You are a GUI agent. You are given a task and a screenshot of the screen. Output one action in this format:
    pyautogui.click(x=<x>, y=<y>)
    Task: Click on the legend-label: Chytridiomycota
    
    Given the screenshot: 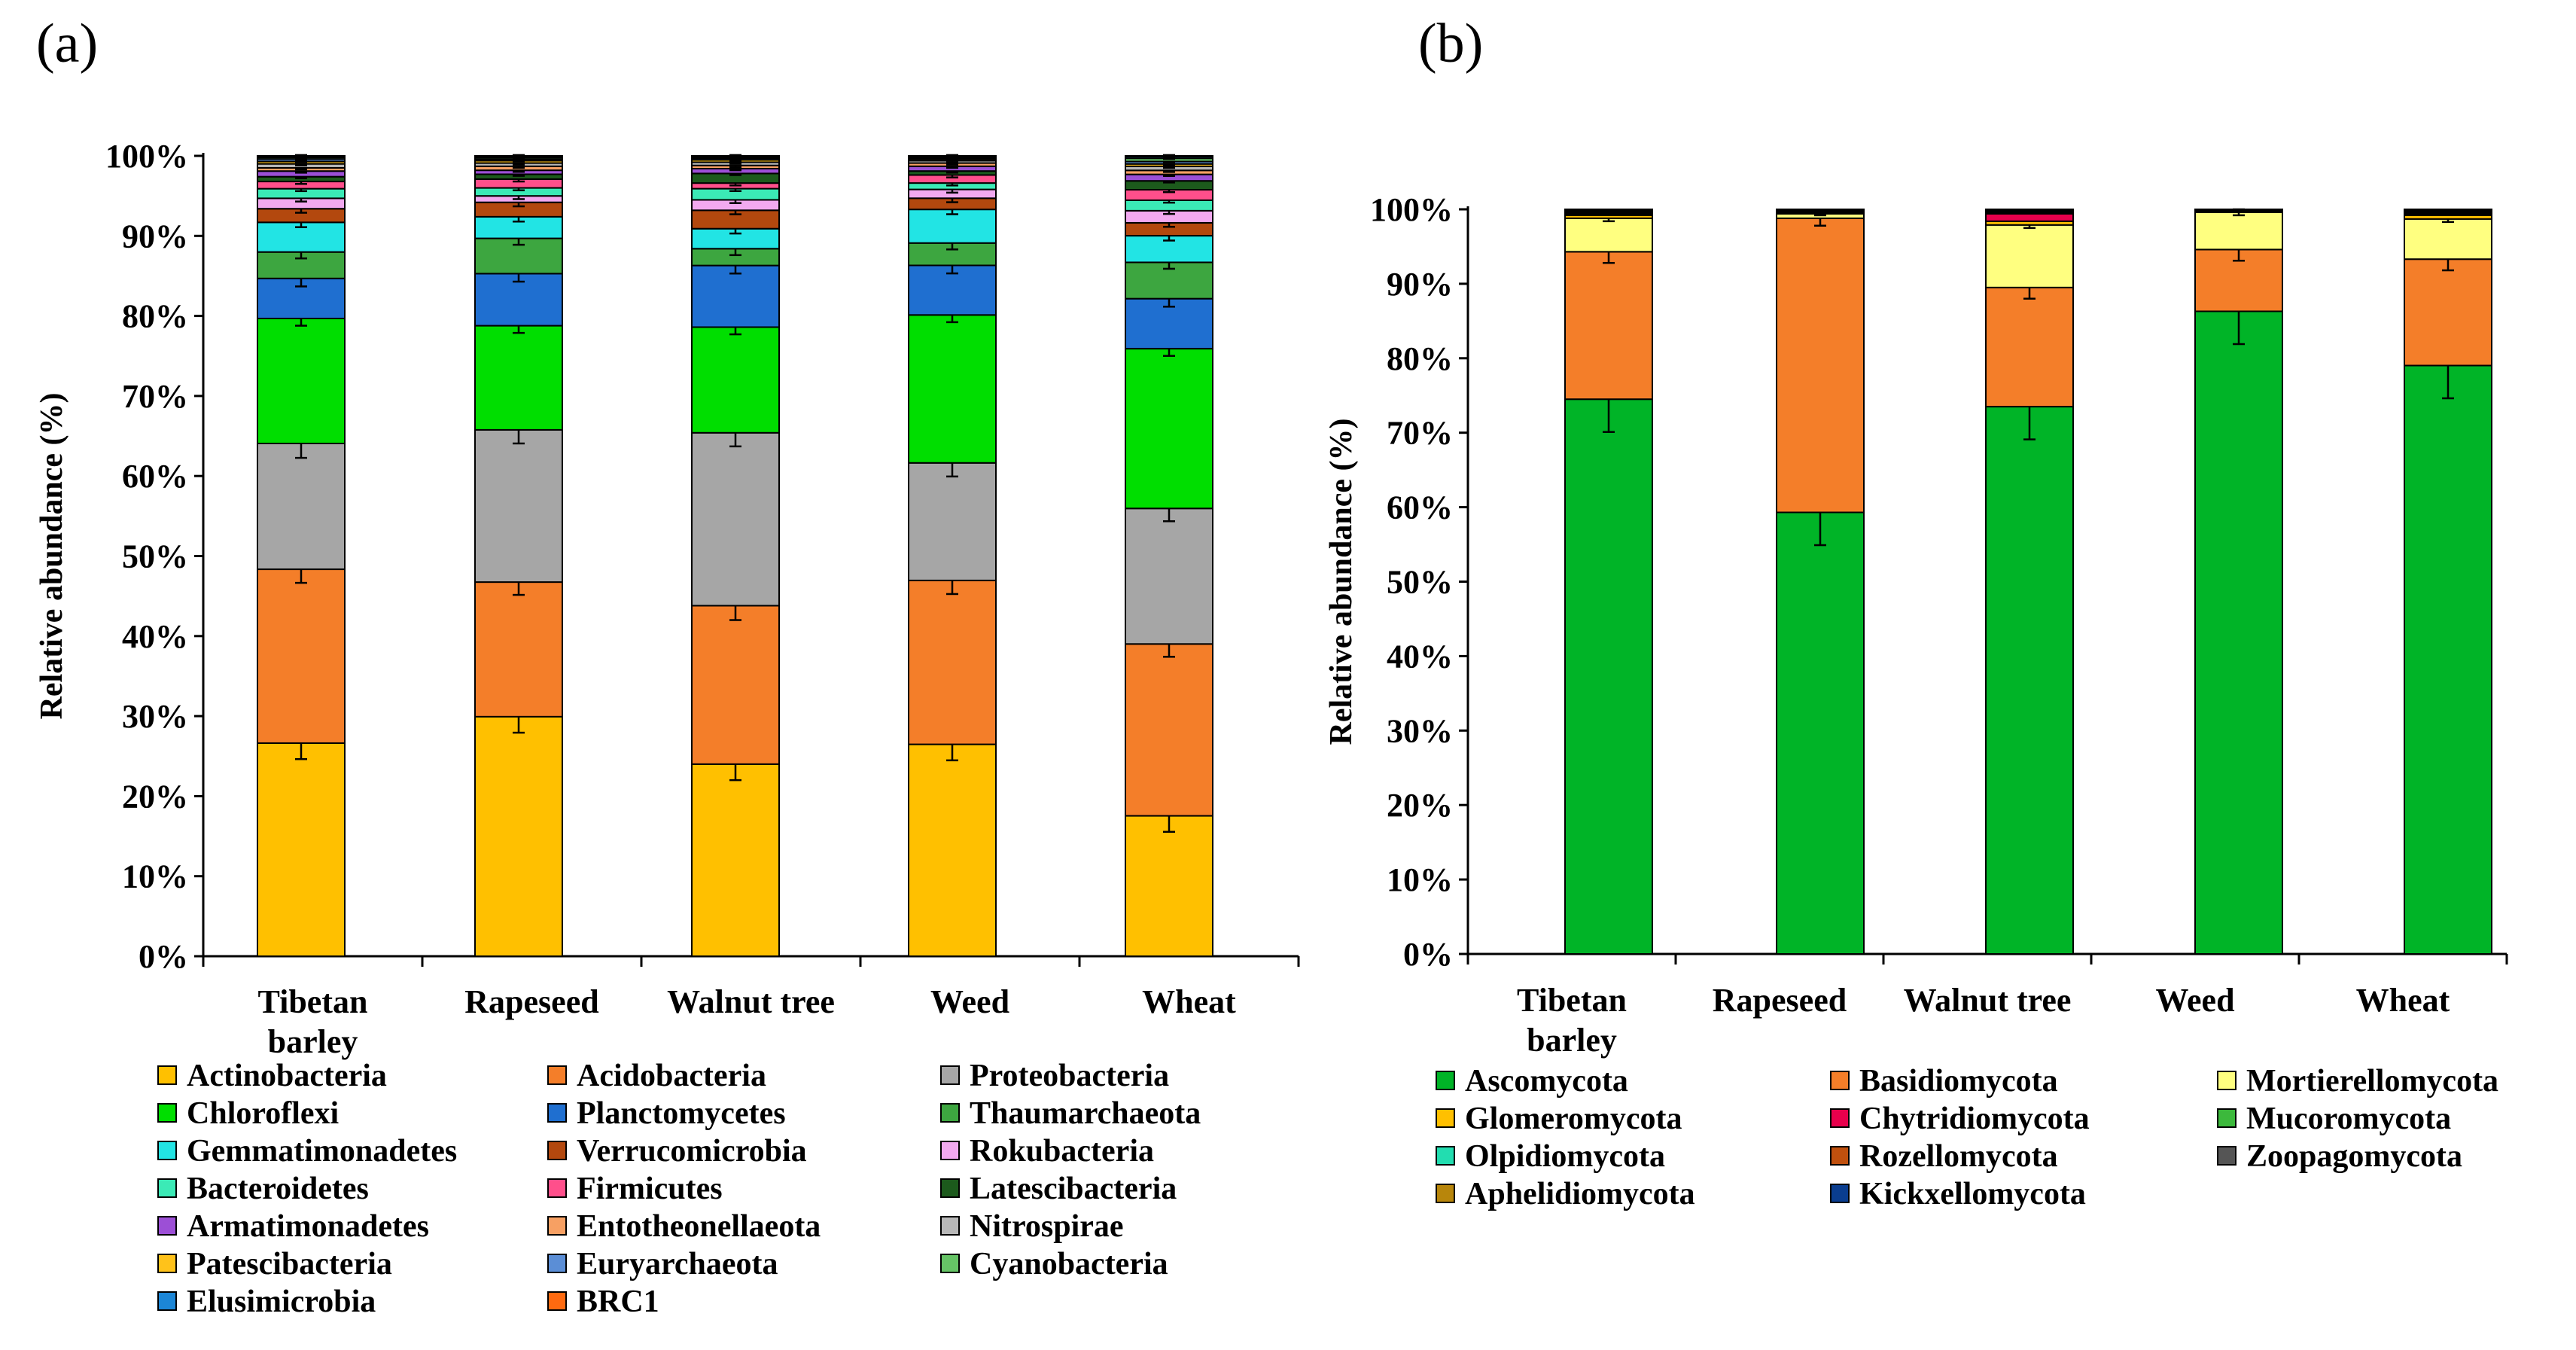 What is the action you would take?
    pyautogui.click(x=1975, y=1119)
    